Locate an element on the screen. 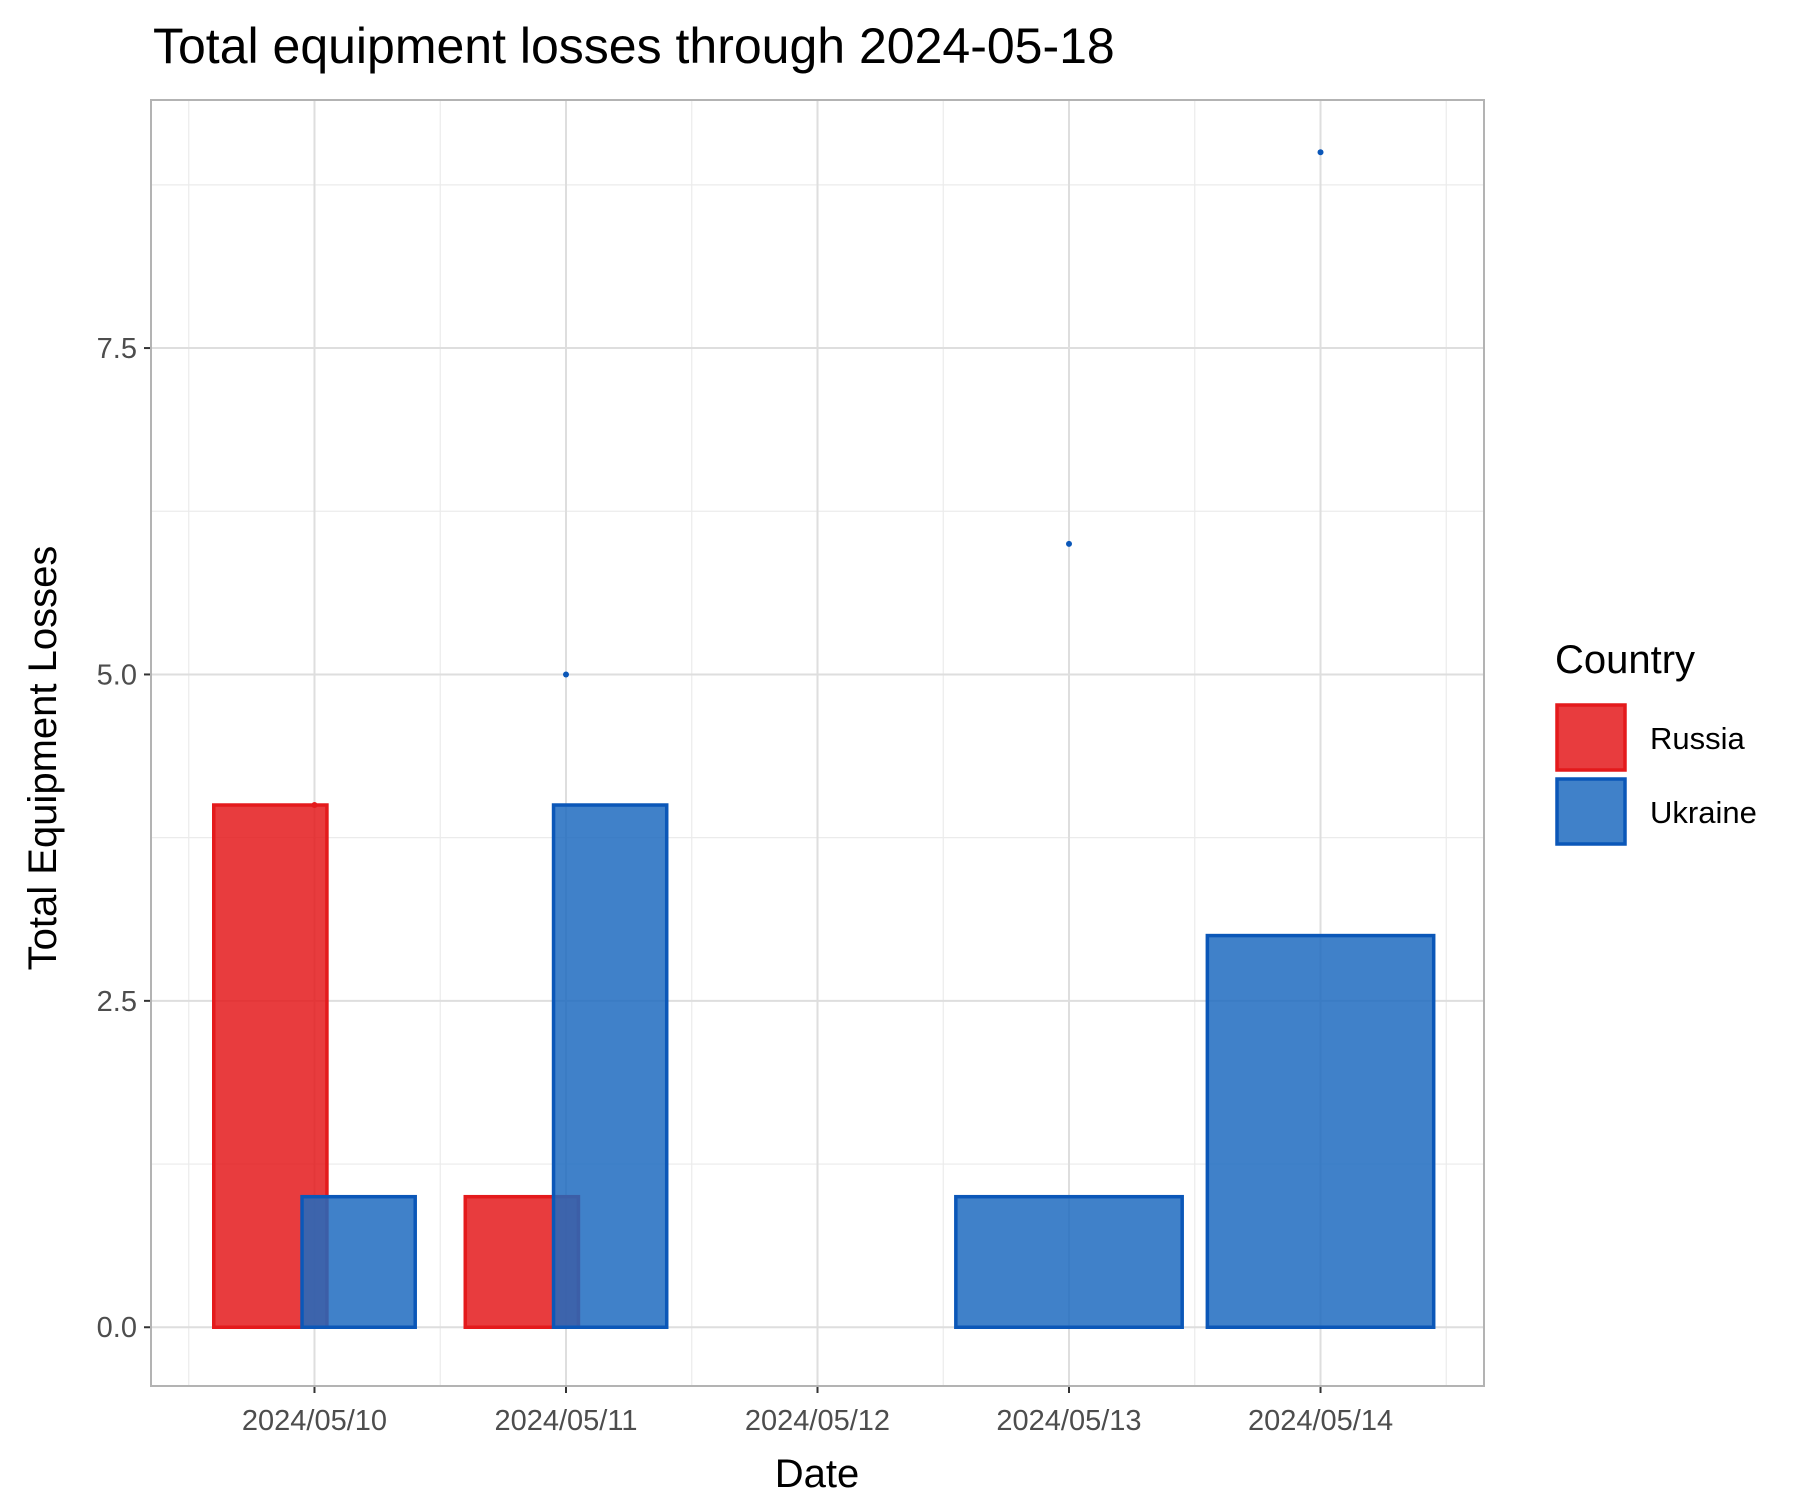  y-tick-label: 2.5 is located at coordinates (117, 1002).